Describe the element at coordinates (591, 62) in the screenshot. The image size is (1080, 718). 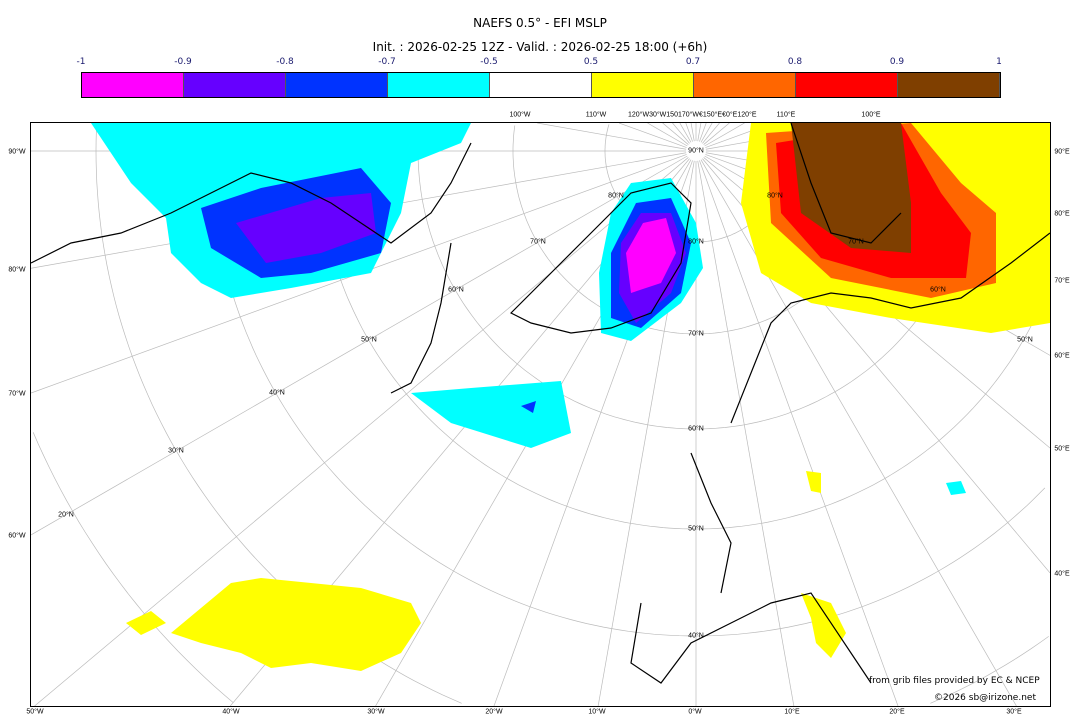
I see `colorbar-tick-label: 0.5` at that location.